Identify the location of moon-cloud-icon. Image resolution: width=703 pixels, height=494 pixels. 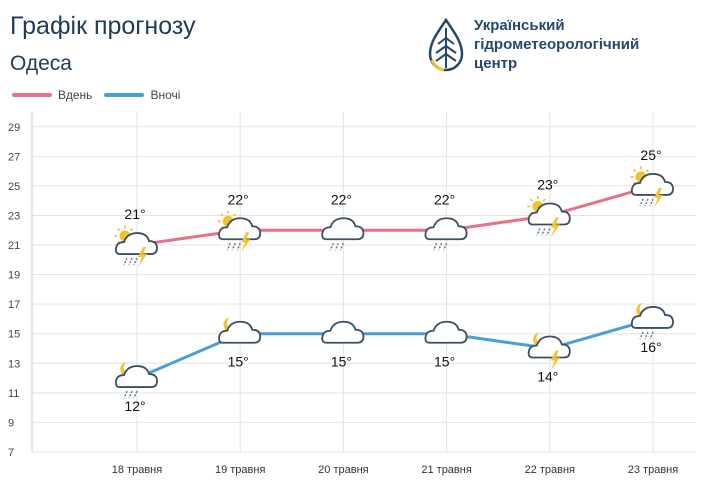
(240, 330).